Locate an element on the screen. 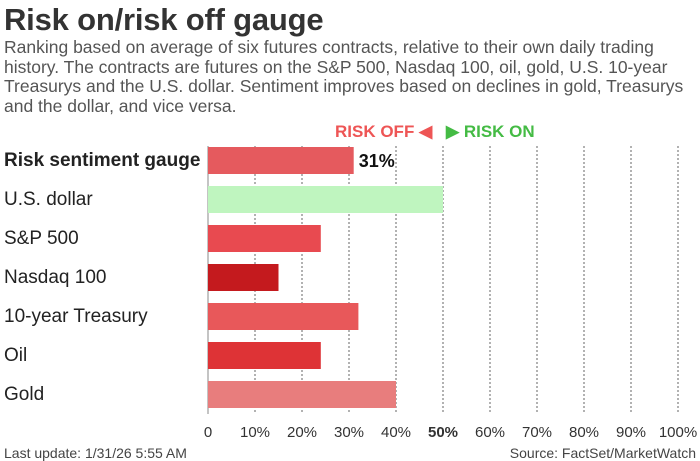 The width and height of the screenshot is (700, 461). category-label: Risk sentiment gauge is located at coordinates (102, 160).